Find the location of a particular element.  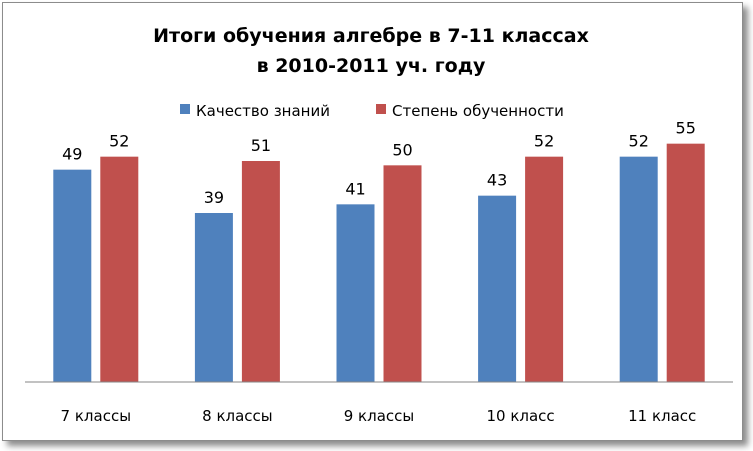

x-tick-label-4: 10 класс is located at coordinates (520, 416).